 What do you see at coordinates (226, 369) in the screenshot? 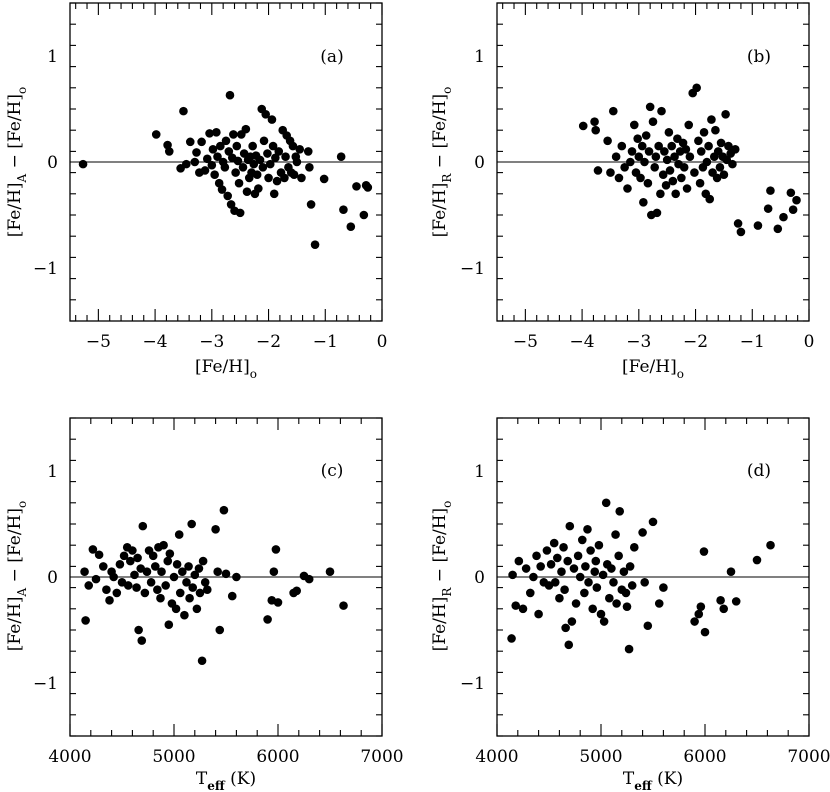
I see `x-axis-label: [Fe/H]o` at bounding box center [226, 369].